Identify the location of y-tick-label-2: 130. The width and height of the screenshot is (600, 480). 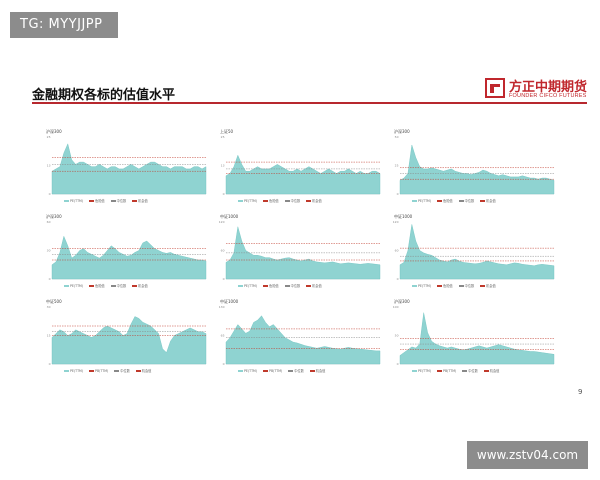
(222, 307).